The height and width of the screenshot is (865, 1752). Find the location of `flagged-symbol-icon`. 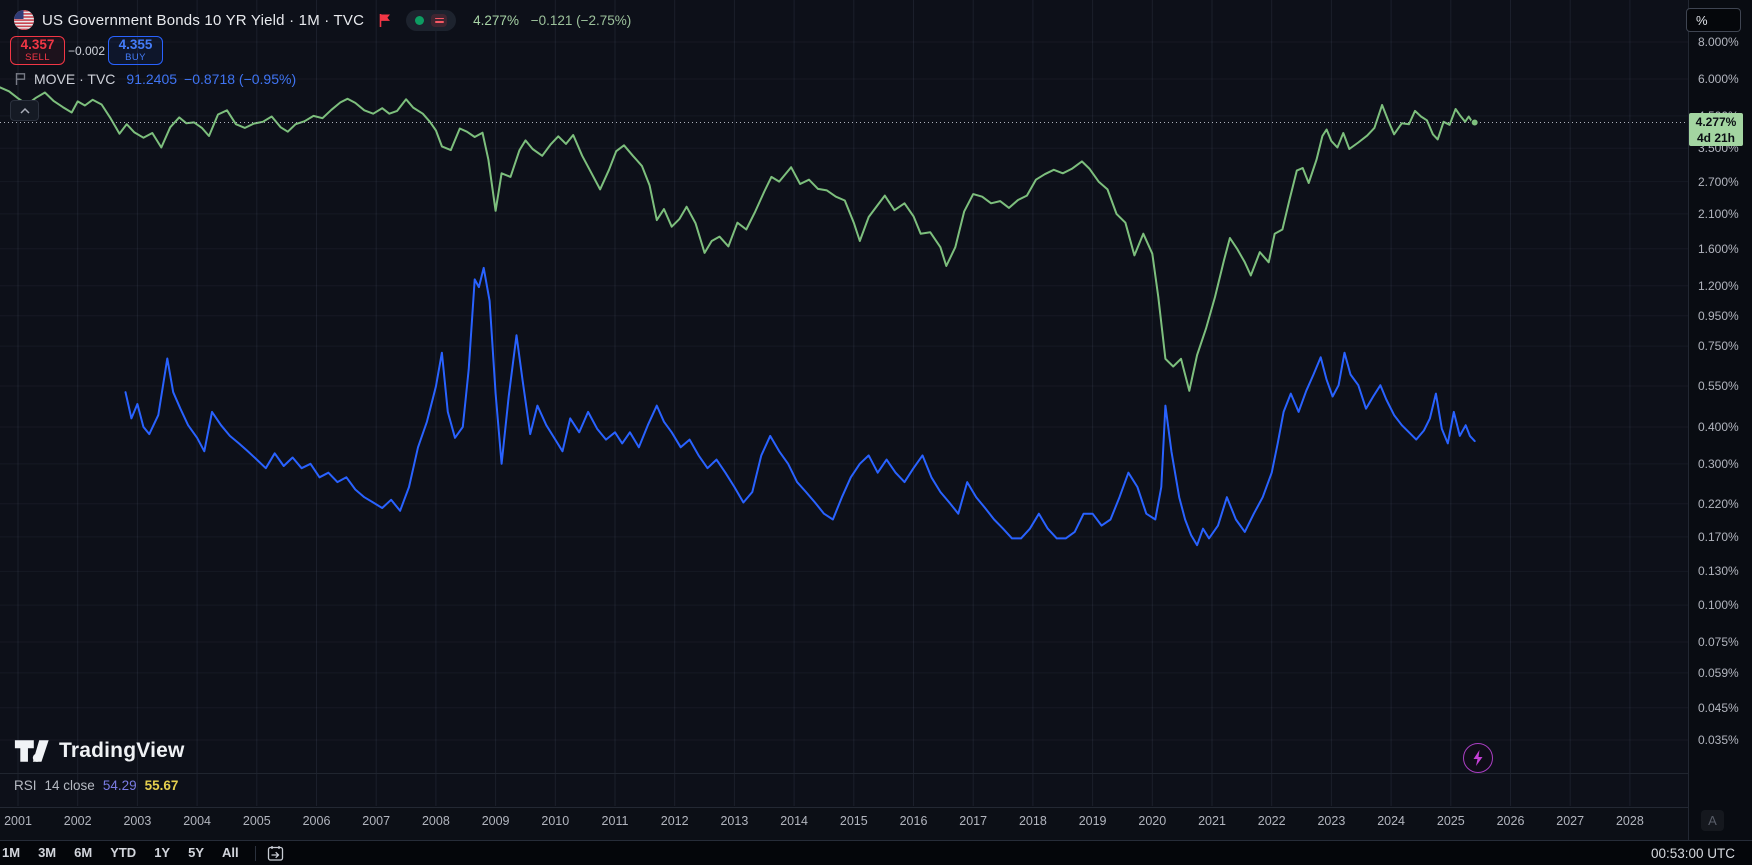

flagged-symbol-icon is located at coordinates (385, 20).